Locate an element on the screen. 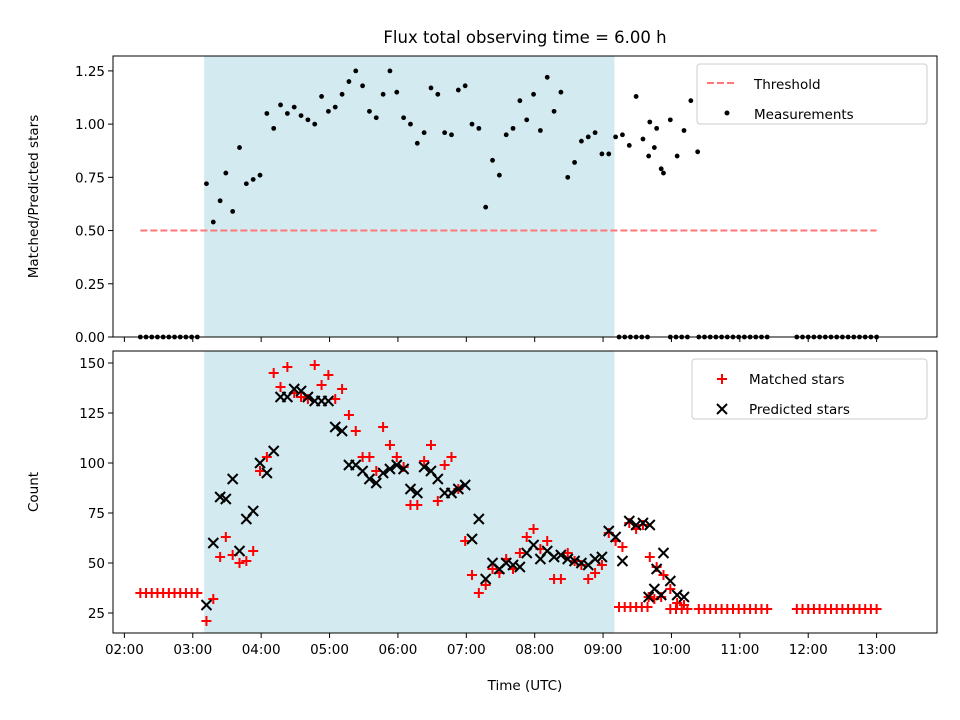 The height and width of the screenshot is (720, 960). ratio-legend: Threshold Measurements is located at coordinates (812, 94).